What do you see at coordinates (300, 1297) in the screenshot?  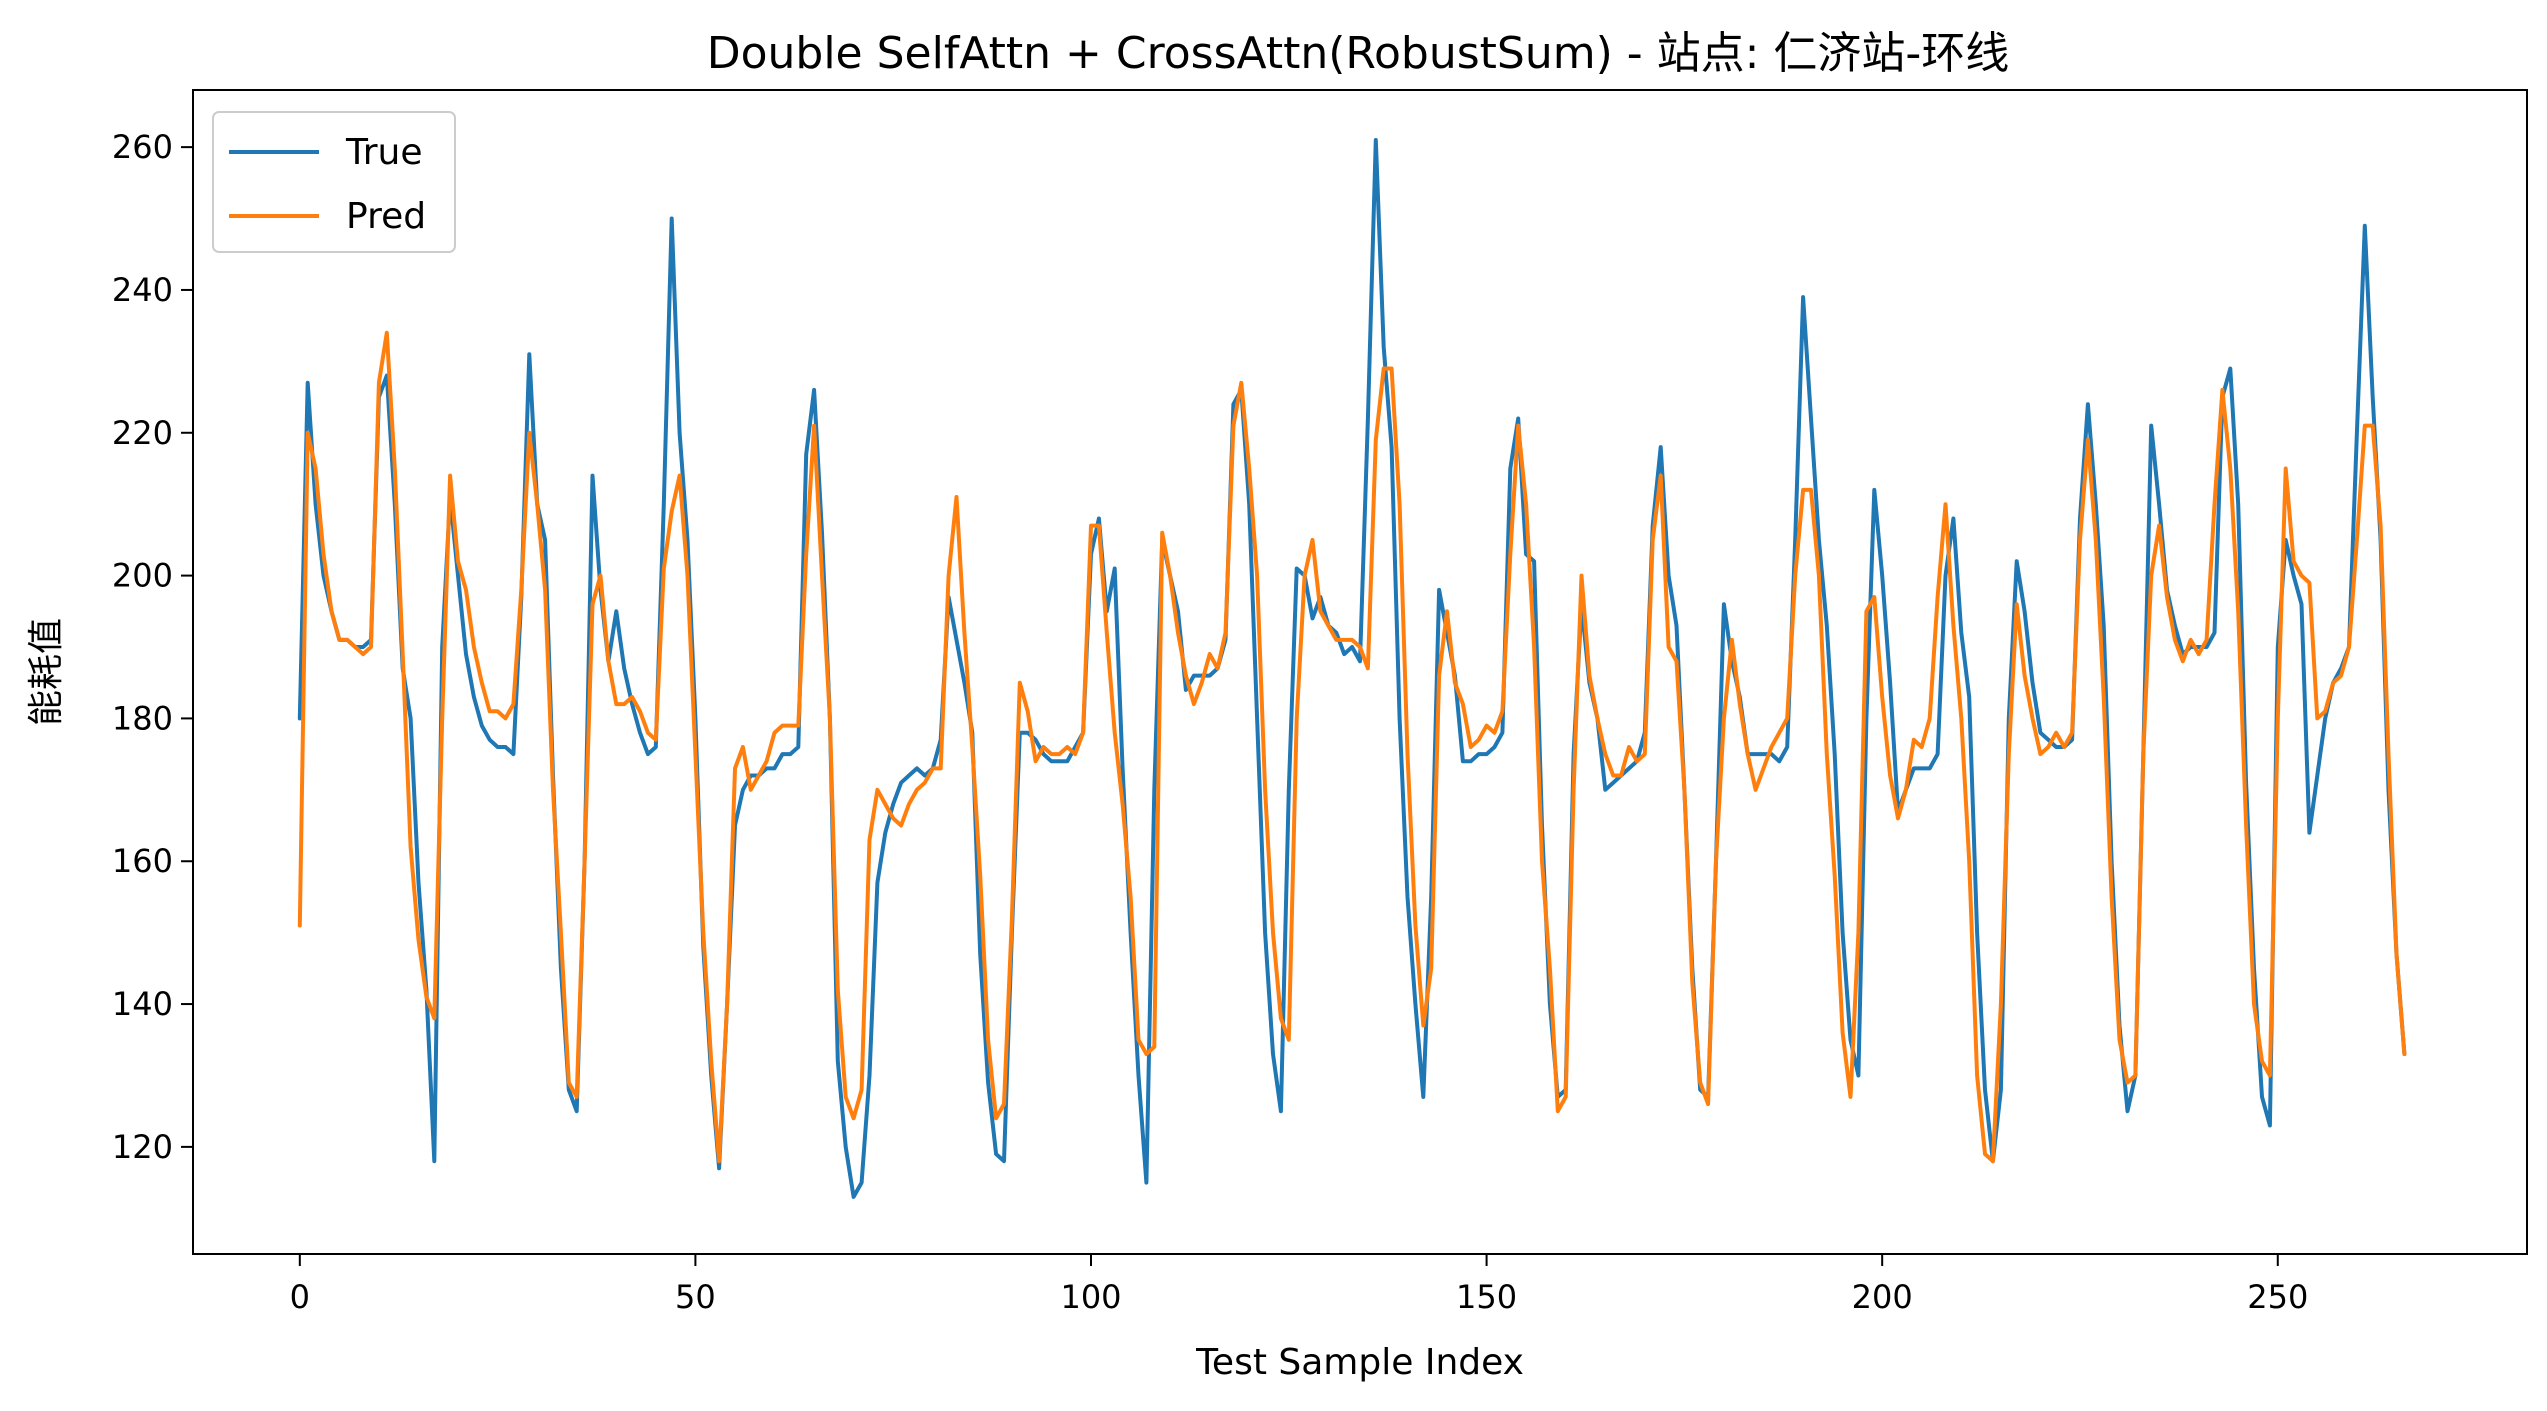 I see `x-tick-label: 0` at bounding box center [300, 1297].